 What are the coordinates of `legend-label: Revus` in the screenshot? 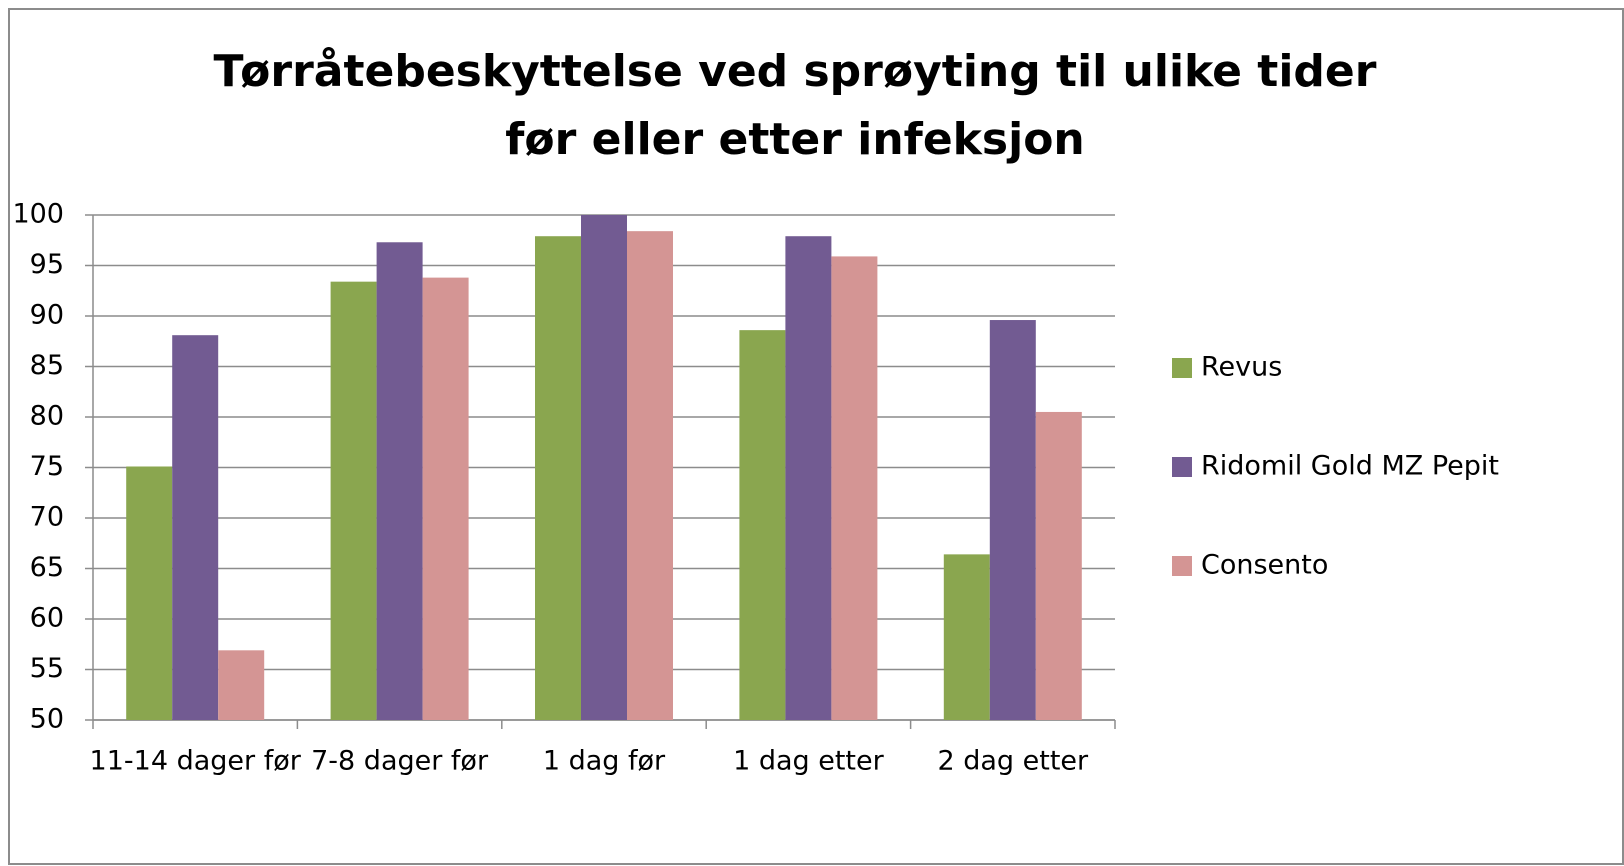 It's located at (1241, 367).